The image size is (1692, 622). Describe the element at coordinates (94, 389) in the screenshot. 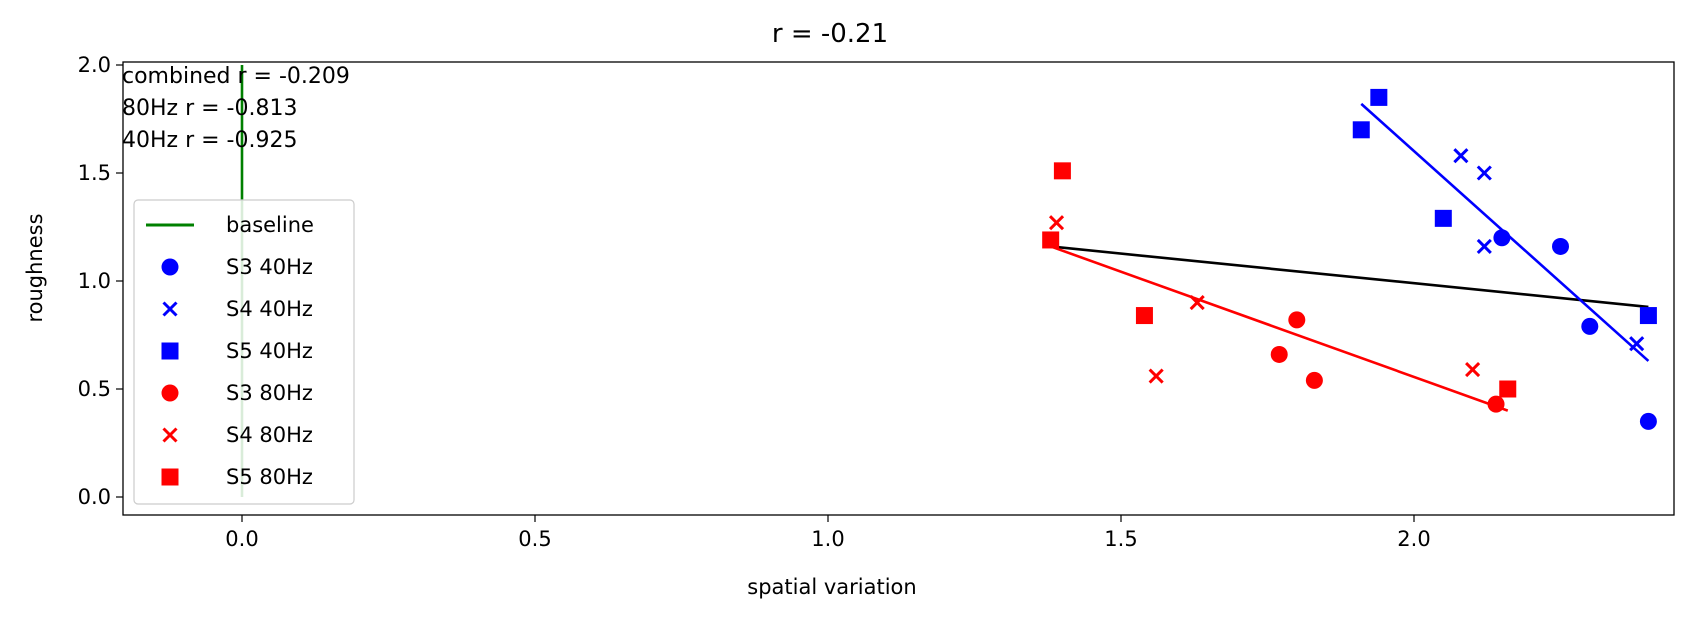

I see `y-tick-label: 0.5` at that location.